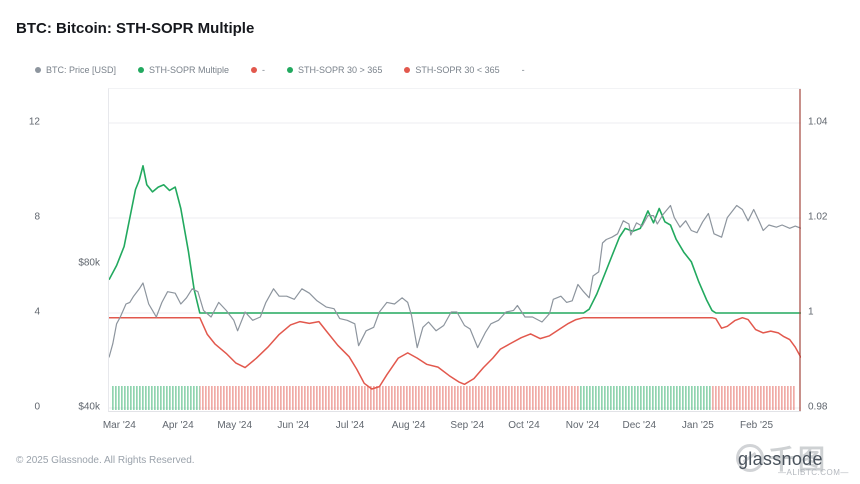  Describe the element at coordinates (340, 70) in the screenshot. I see `legend-item-label: STH-SOPR 30 > 365` at that location.